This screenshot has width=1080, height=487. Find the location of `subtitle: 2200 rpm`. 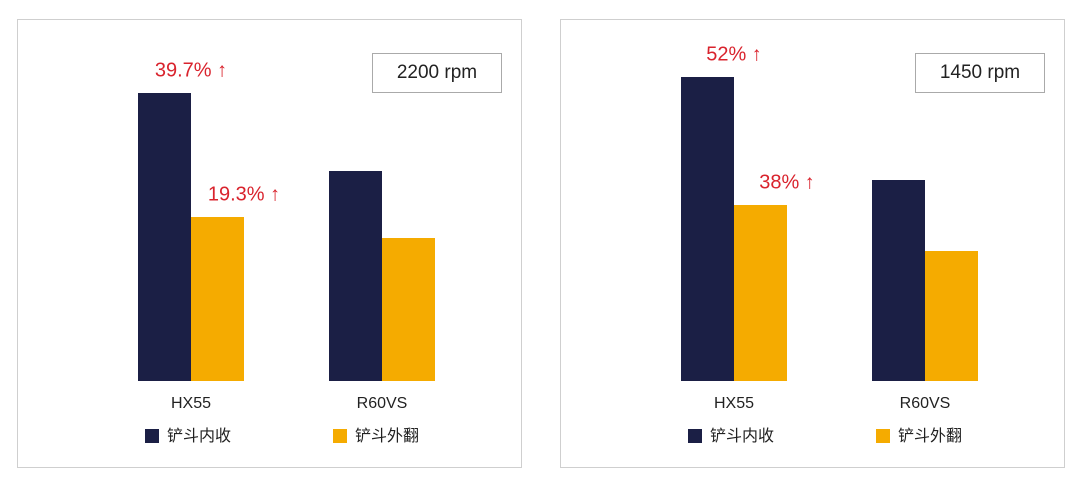

subtitle: 2200 rpm is located at coordinates (437, 72).